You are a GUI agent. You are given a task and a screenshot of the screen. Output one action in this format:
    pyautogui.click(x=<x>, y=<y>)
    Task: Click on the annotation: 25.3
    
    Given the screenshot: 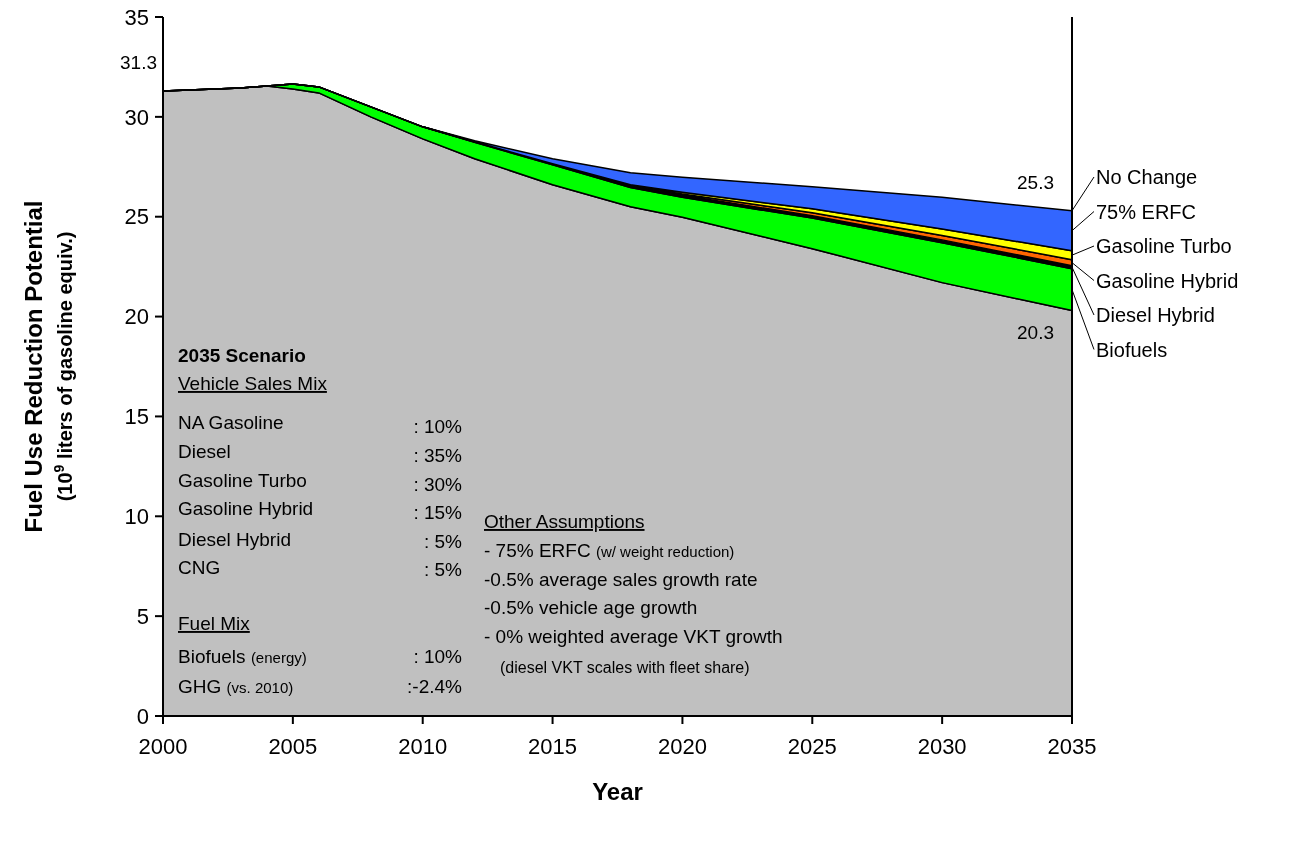 What is the action you would take?
    pyautogui.click(x=1035, y=182)
    